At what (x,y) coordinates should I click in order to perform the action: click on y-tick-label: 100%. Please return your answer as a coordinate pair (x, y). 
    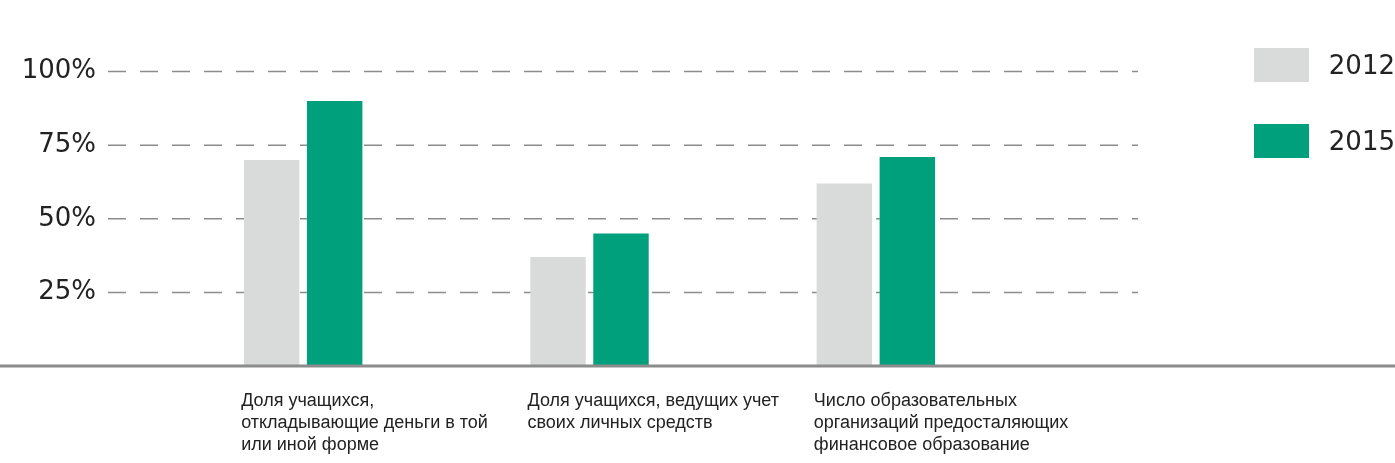
    Looking at the image, I should click on (58, 69).